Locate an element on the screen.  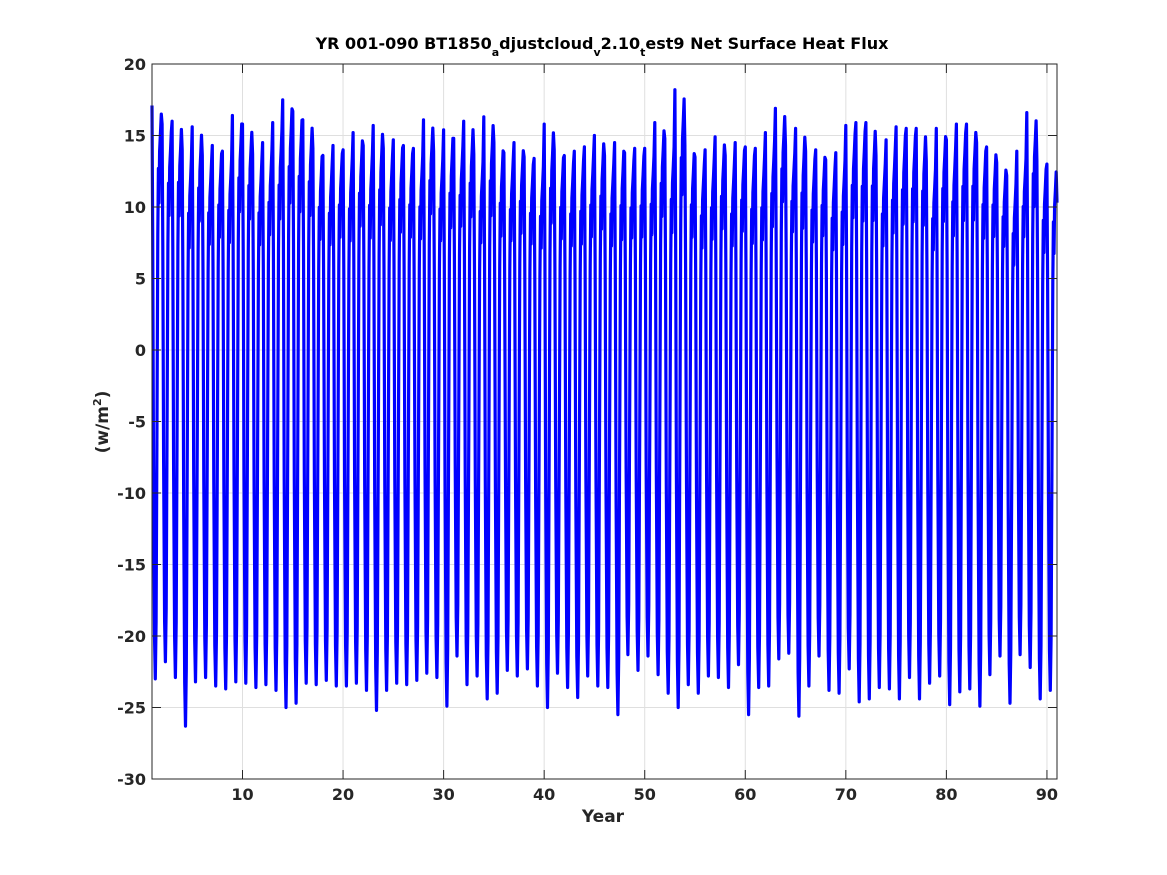
y-tick-label: -15 is located at coordinates (131, 565).